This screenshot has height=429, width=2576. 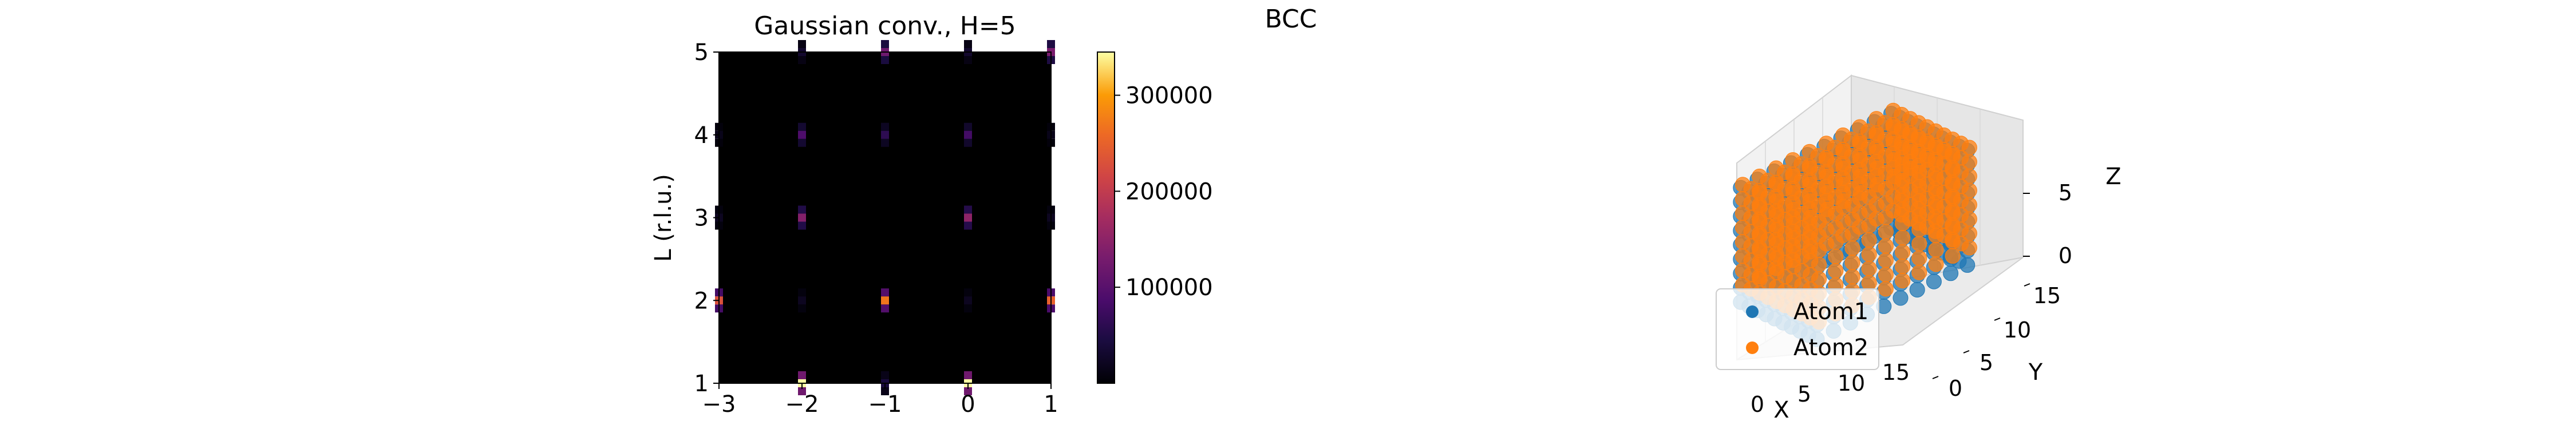 I want to click on y-axis-tick-label: 15, so click(x=2047, y=295).